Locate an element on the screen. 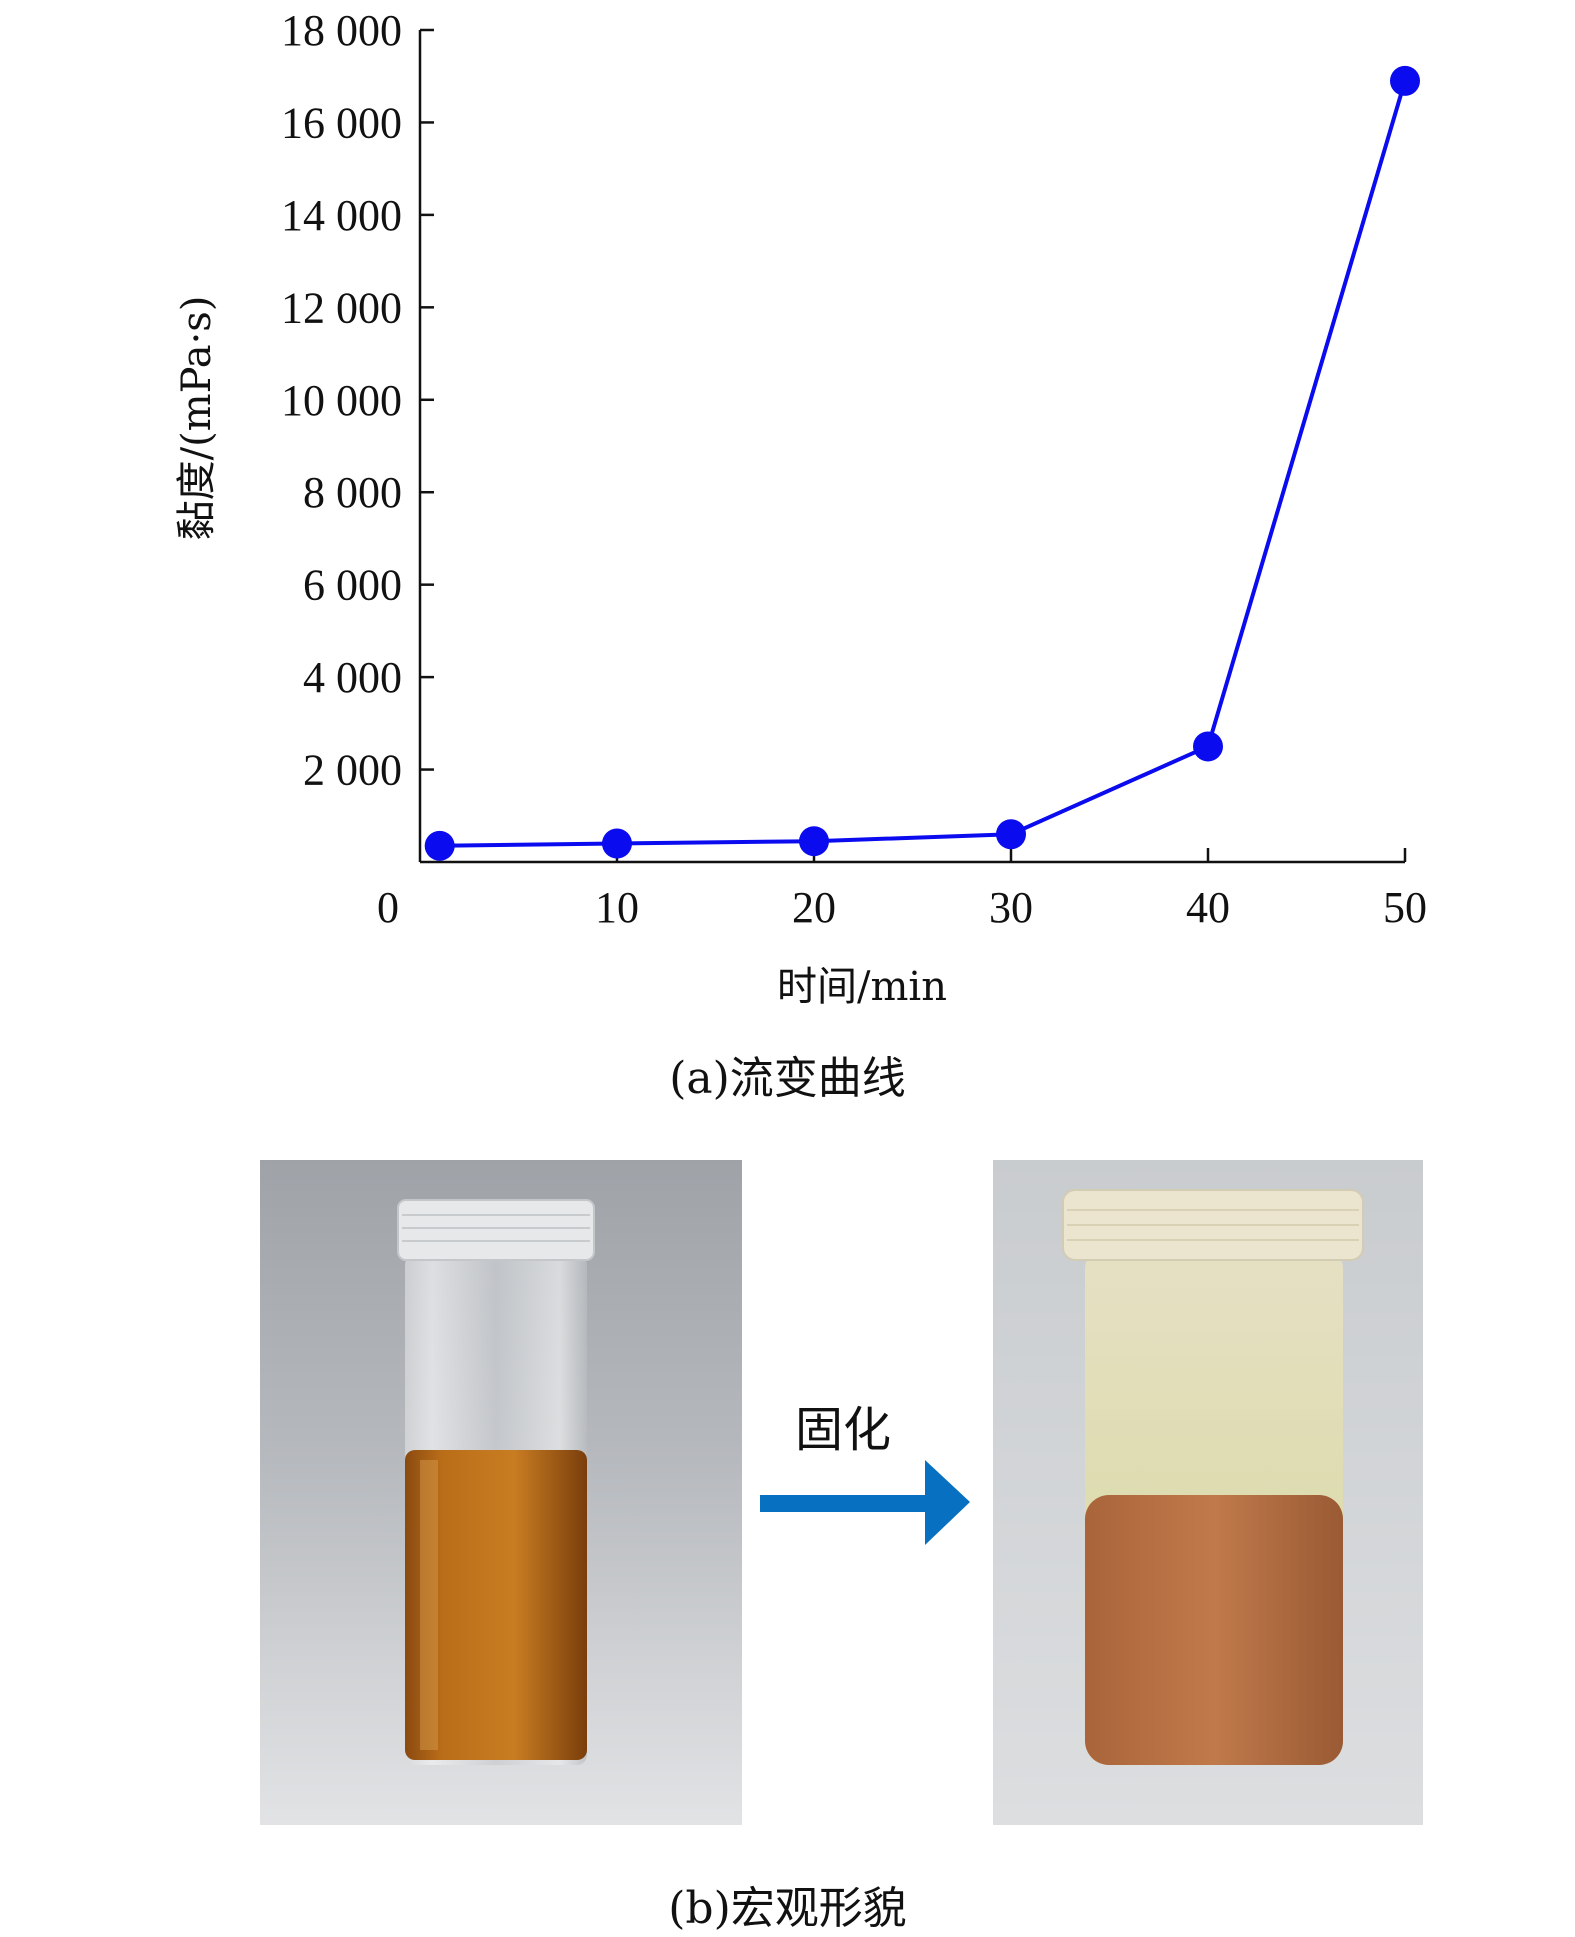  solidified-vial-image is located at coordinates (1208, 1492).